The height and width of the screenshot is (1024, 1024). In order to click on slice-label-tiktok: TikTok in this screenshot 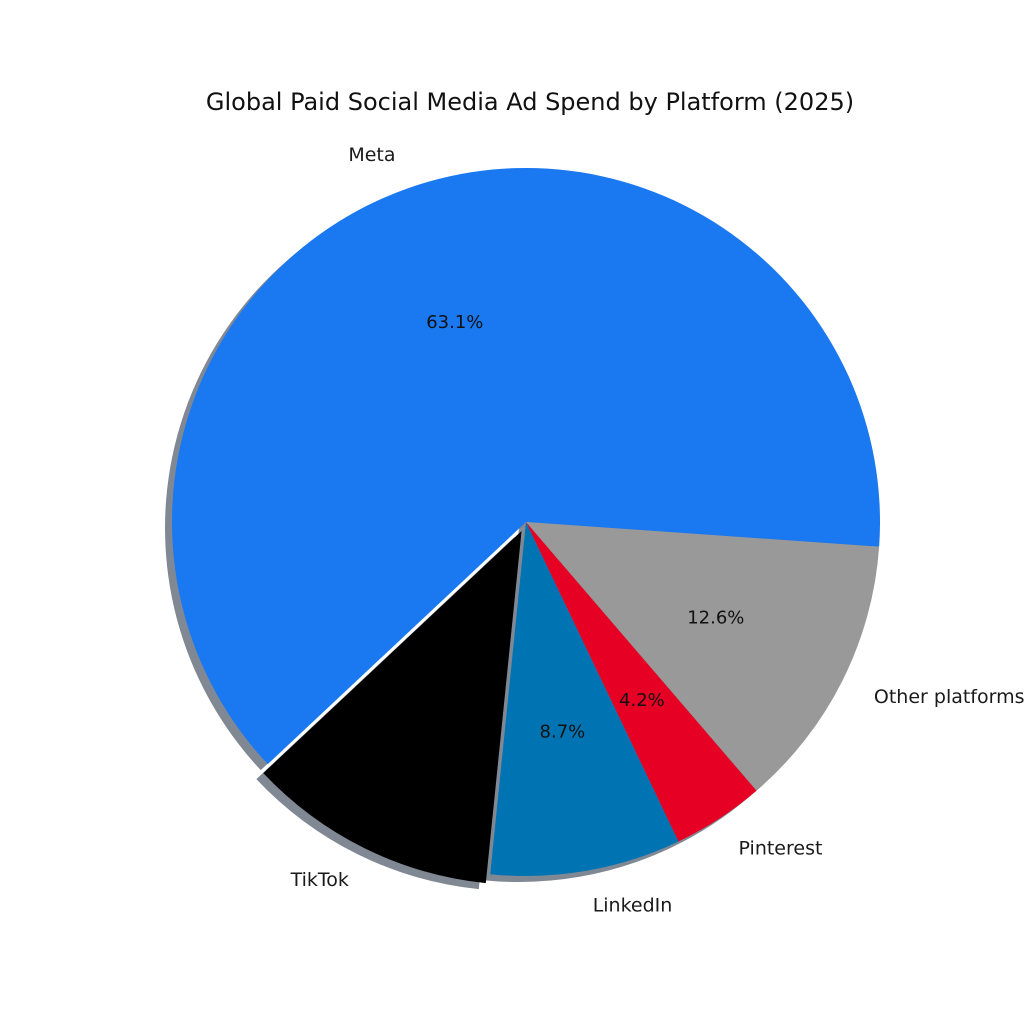, I will do `click(319, 880)`.